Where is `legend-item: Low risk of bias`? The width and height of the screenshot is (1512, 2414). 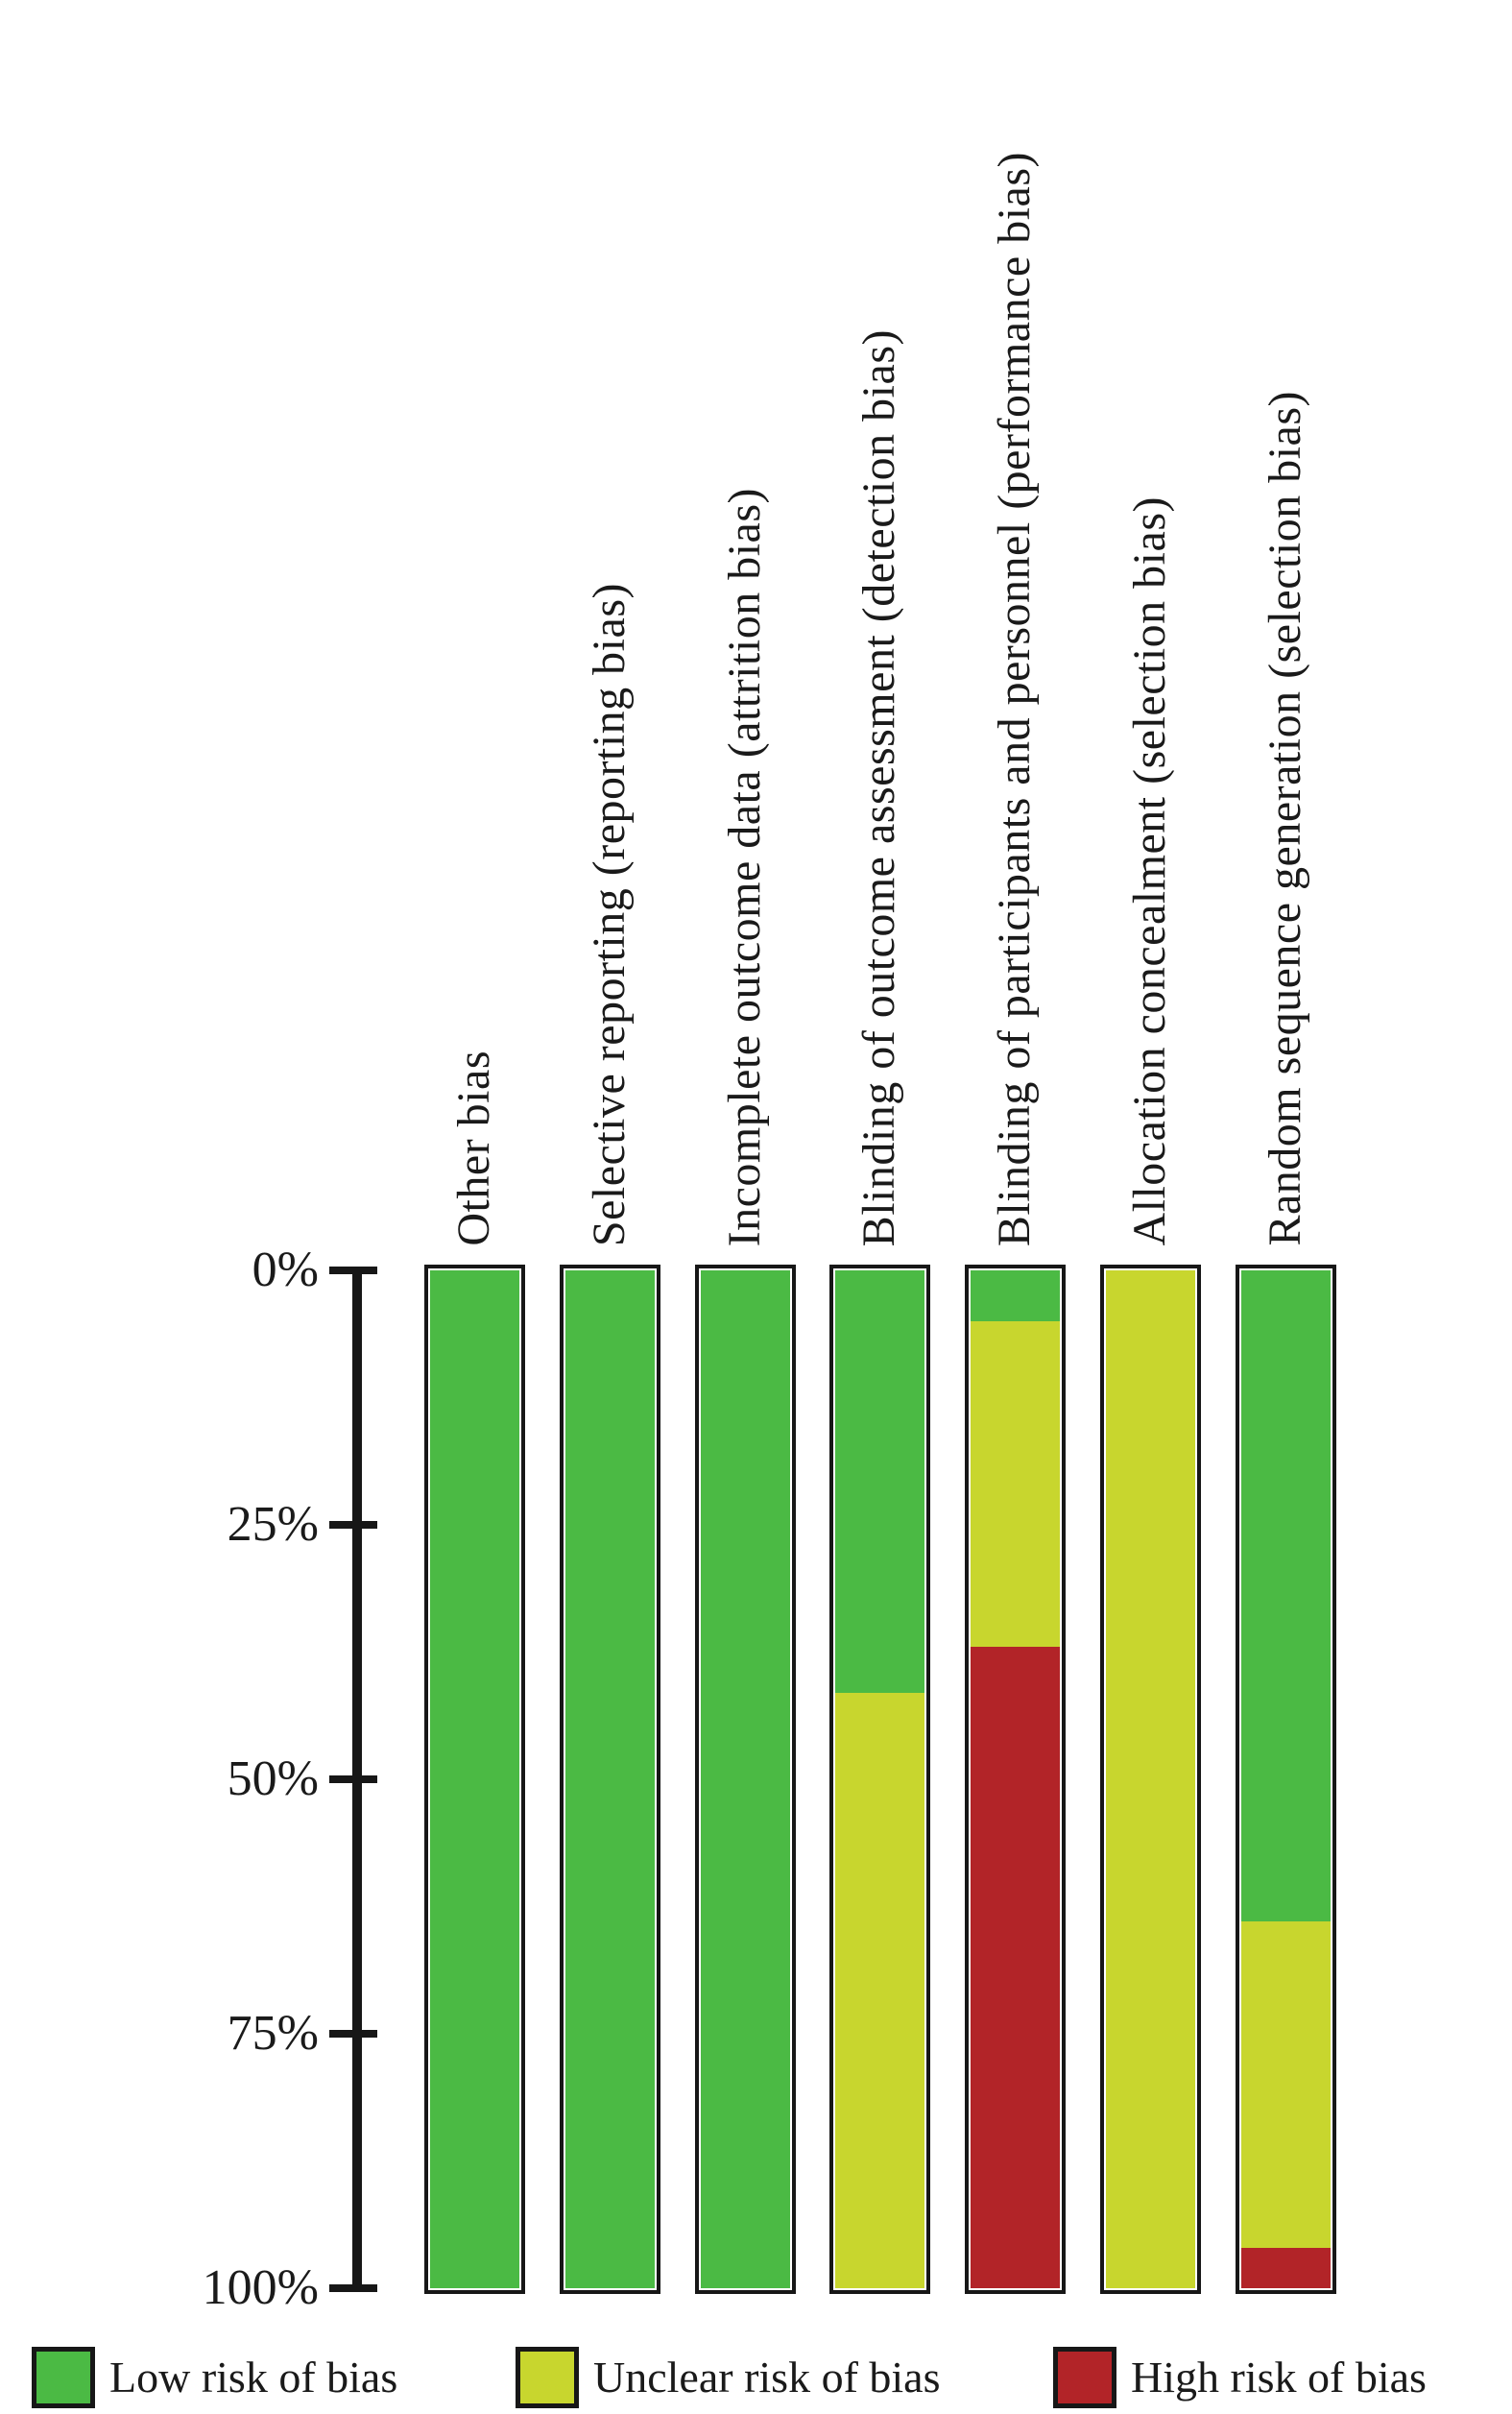
legend-item: Low risk of bias is located at coordinates (215, 2377).